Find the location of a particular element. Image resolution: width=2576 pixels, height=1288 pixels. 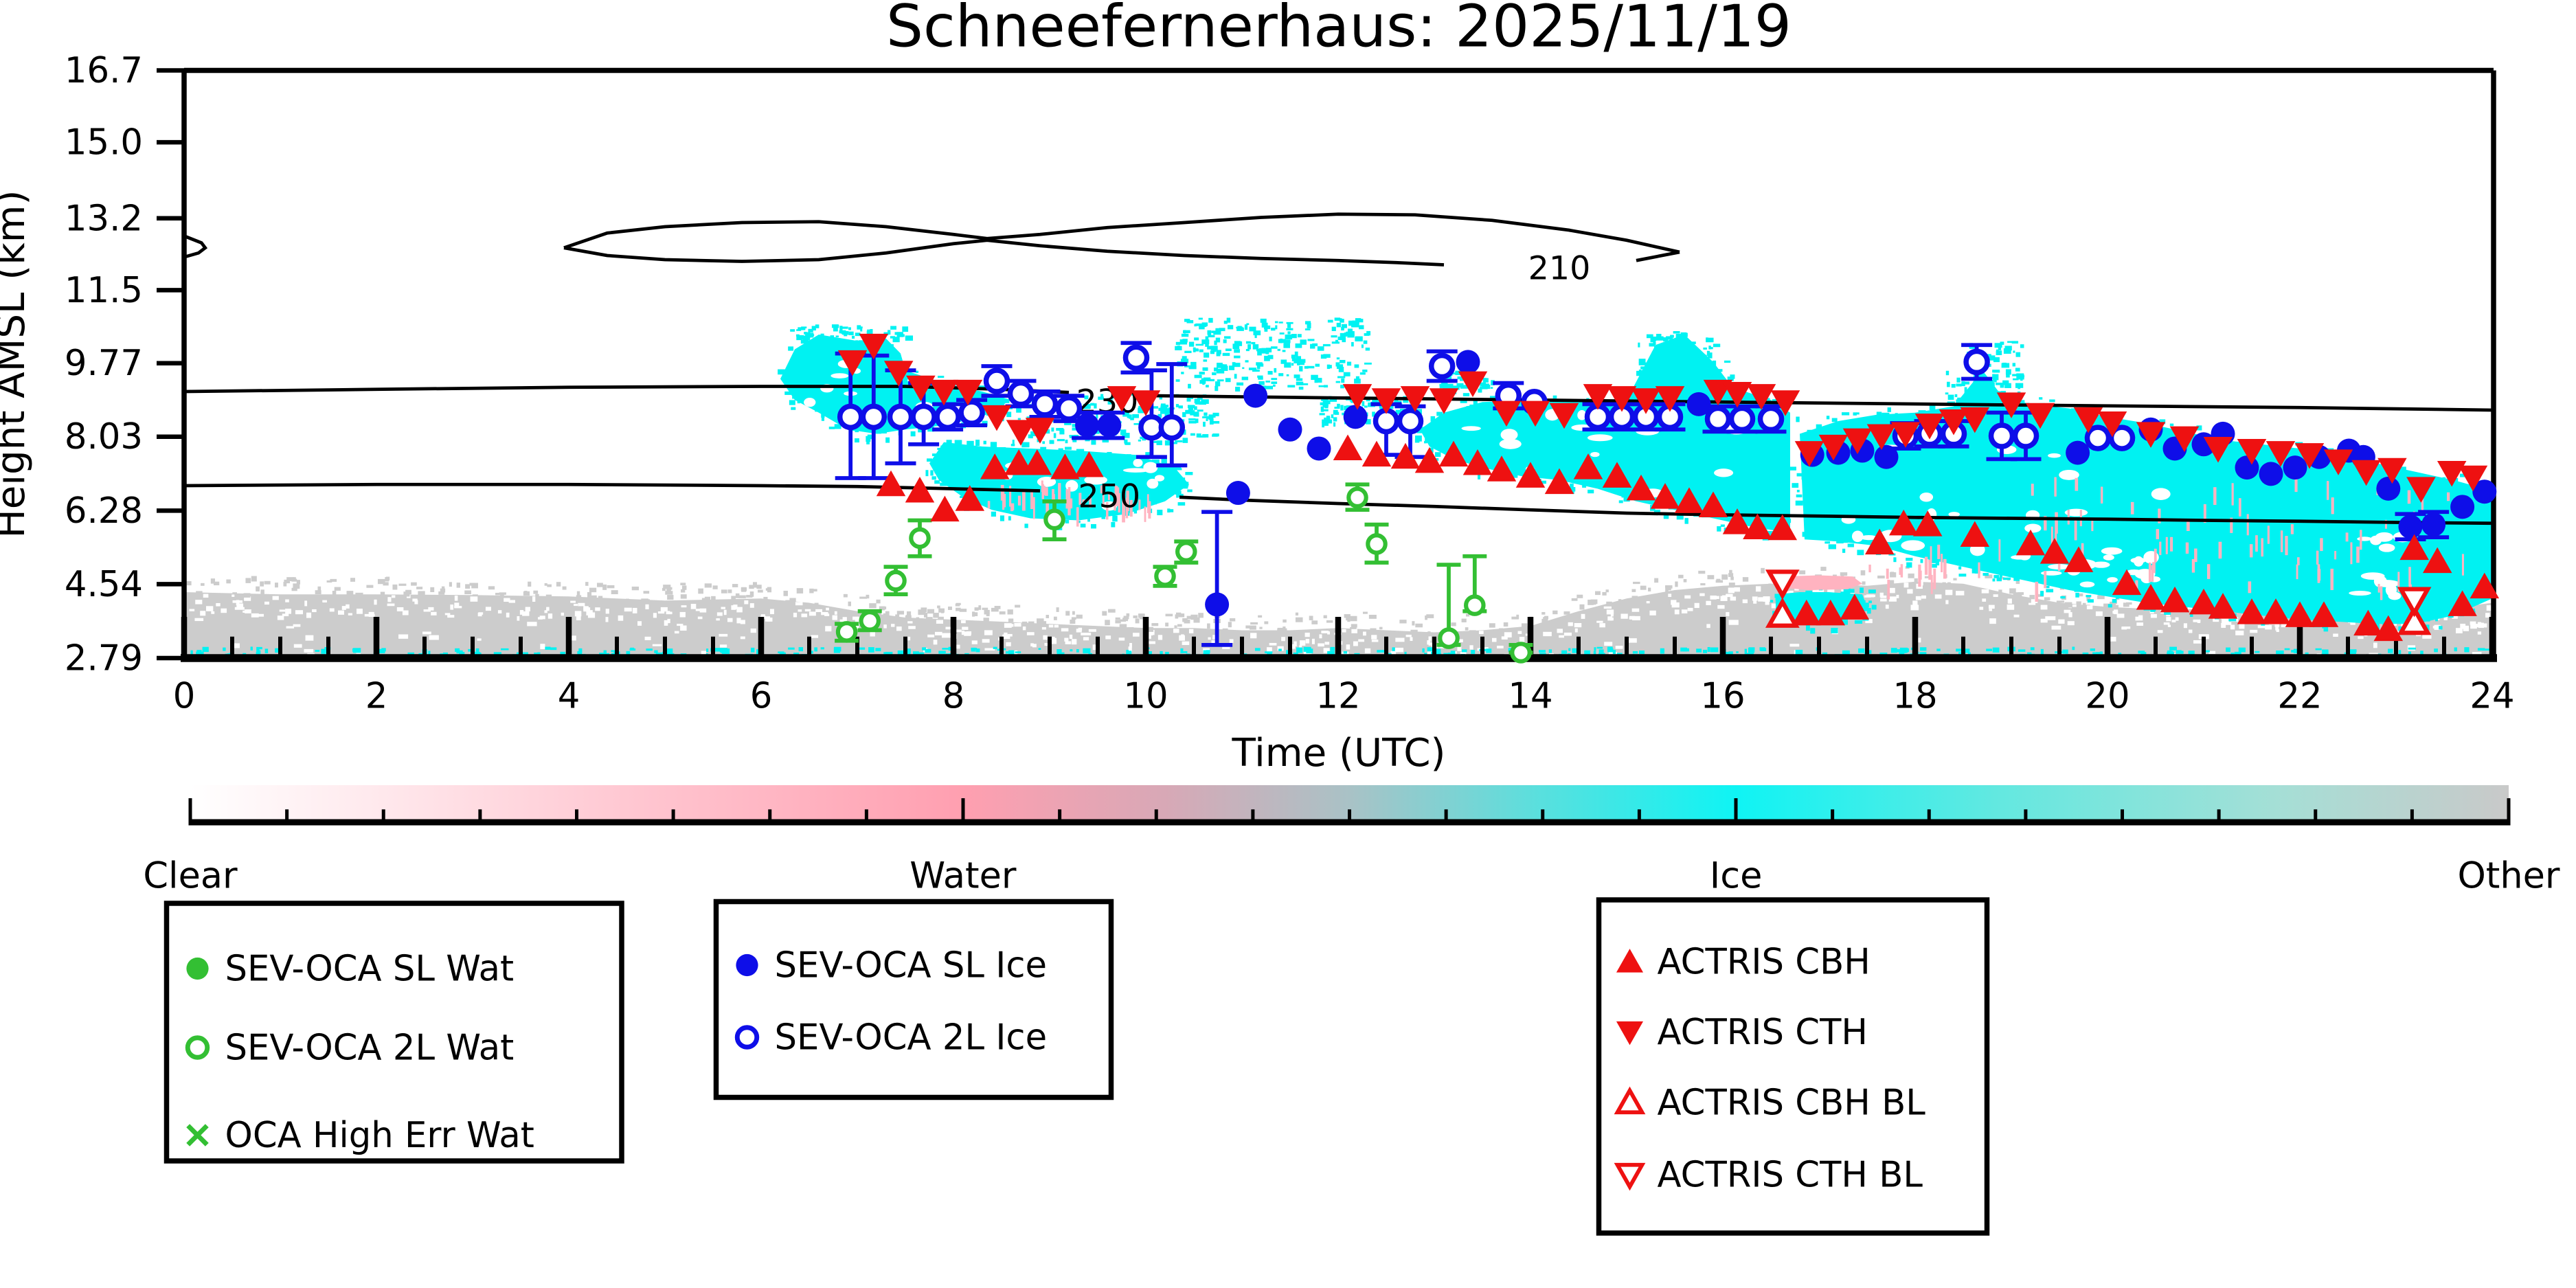

y-tick-label: 13.2 is located at coordinates (104, 218).